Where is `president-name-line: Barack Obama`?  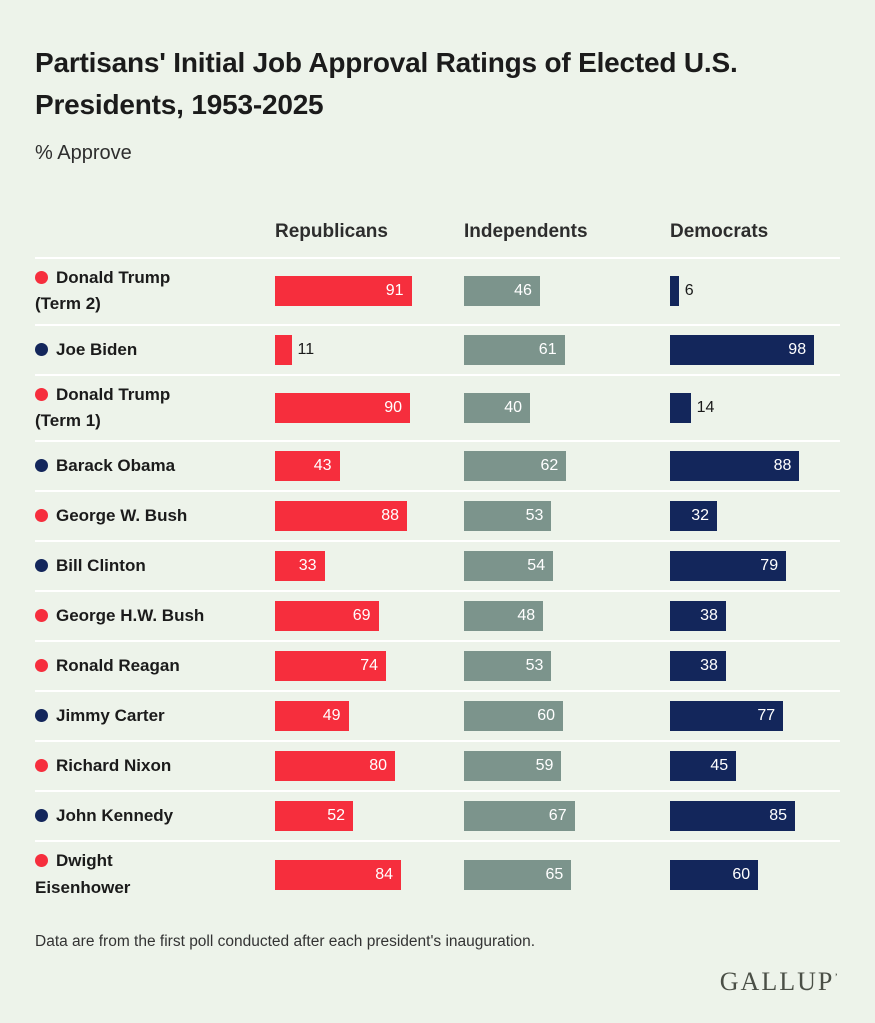 president-name-line: Barack Obama is located at coordinates (149, 466).